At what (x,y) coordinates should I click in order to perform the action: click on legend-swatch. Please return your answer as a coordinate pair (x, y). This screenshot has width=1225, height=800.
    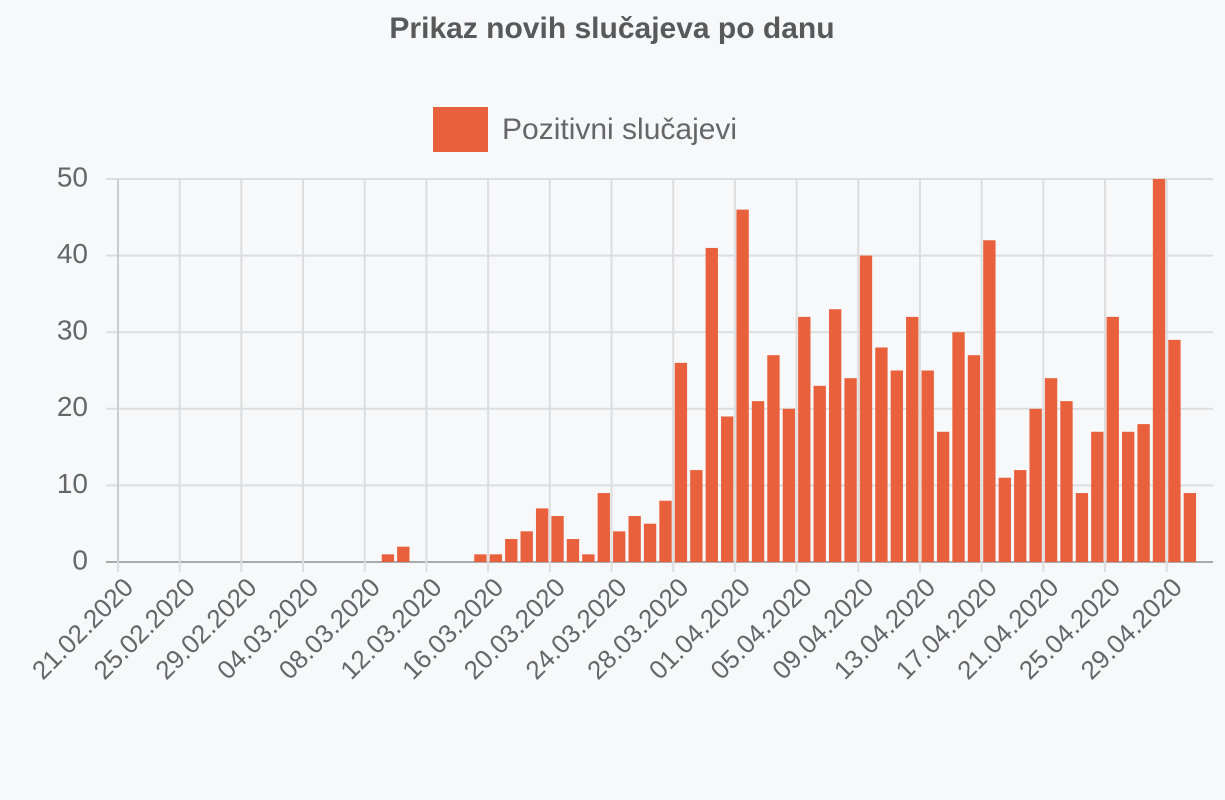
    Looking at the image, I should click on (460, 129).